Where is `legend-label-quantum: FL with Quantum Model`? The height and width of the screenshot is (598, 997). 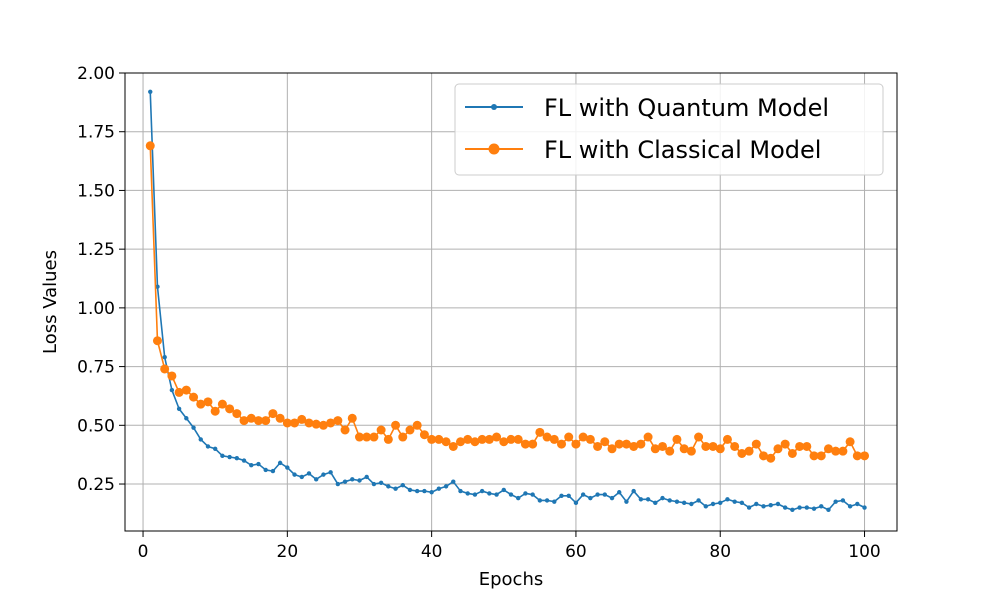 legend-label-quantum: FL with Quantum Model is located at coordinates (686, 108).